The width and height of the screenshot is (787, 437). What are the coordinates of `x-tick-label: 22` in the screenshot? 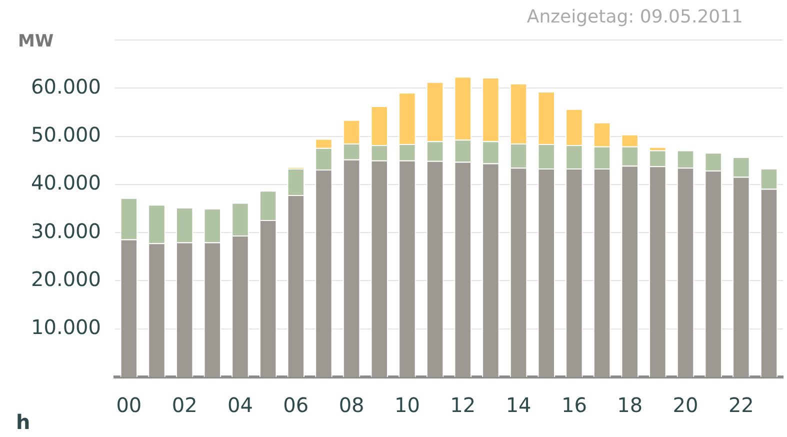 It's located at (741, 405).